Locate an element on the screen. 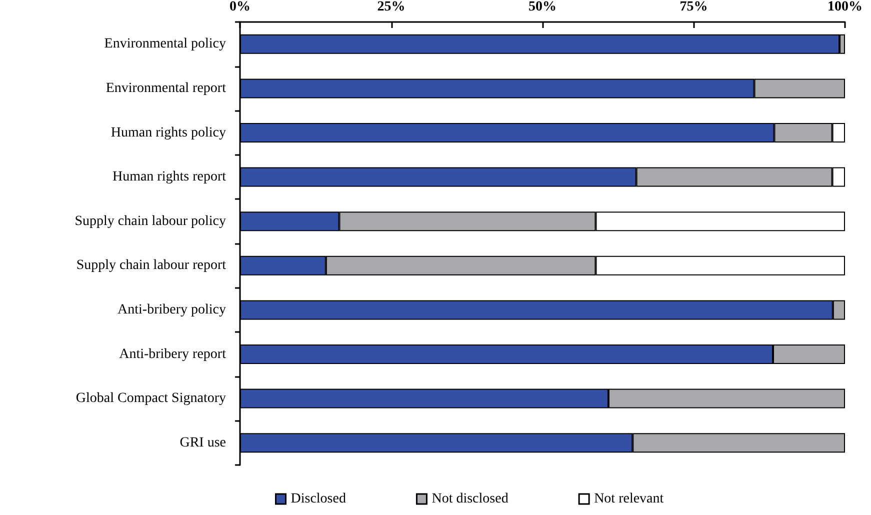 The image size is (871, 515). x-tick-label: 50% is located at coordinates (542, 7).